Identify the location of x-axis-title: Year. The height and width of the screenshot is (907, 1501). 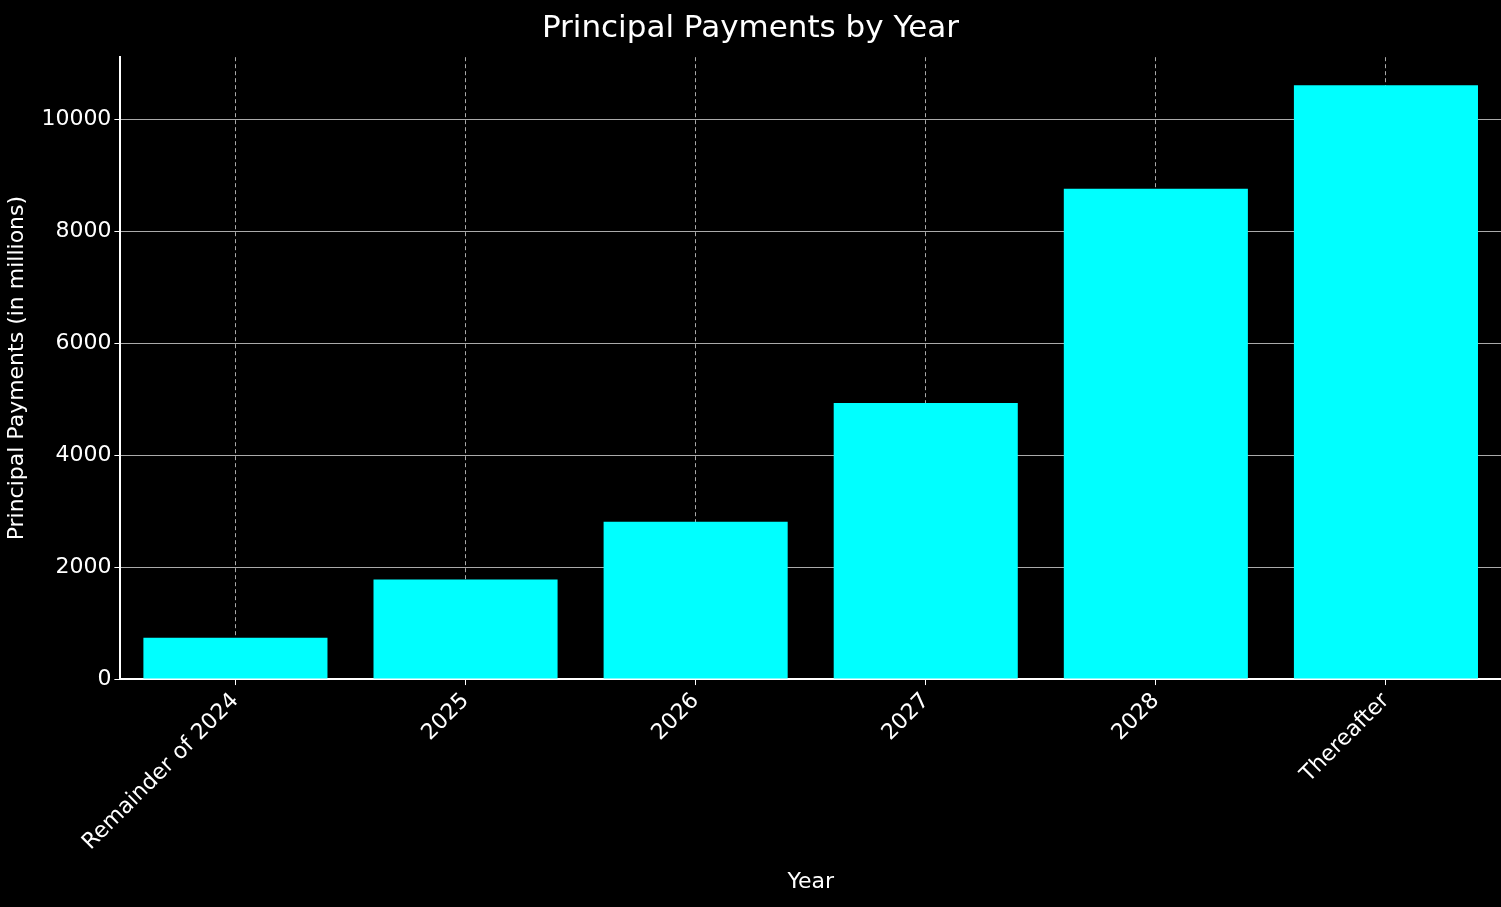
(810, 880).